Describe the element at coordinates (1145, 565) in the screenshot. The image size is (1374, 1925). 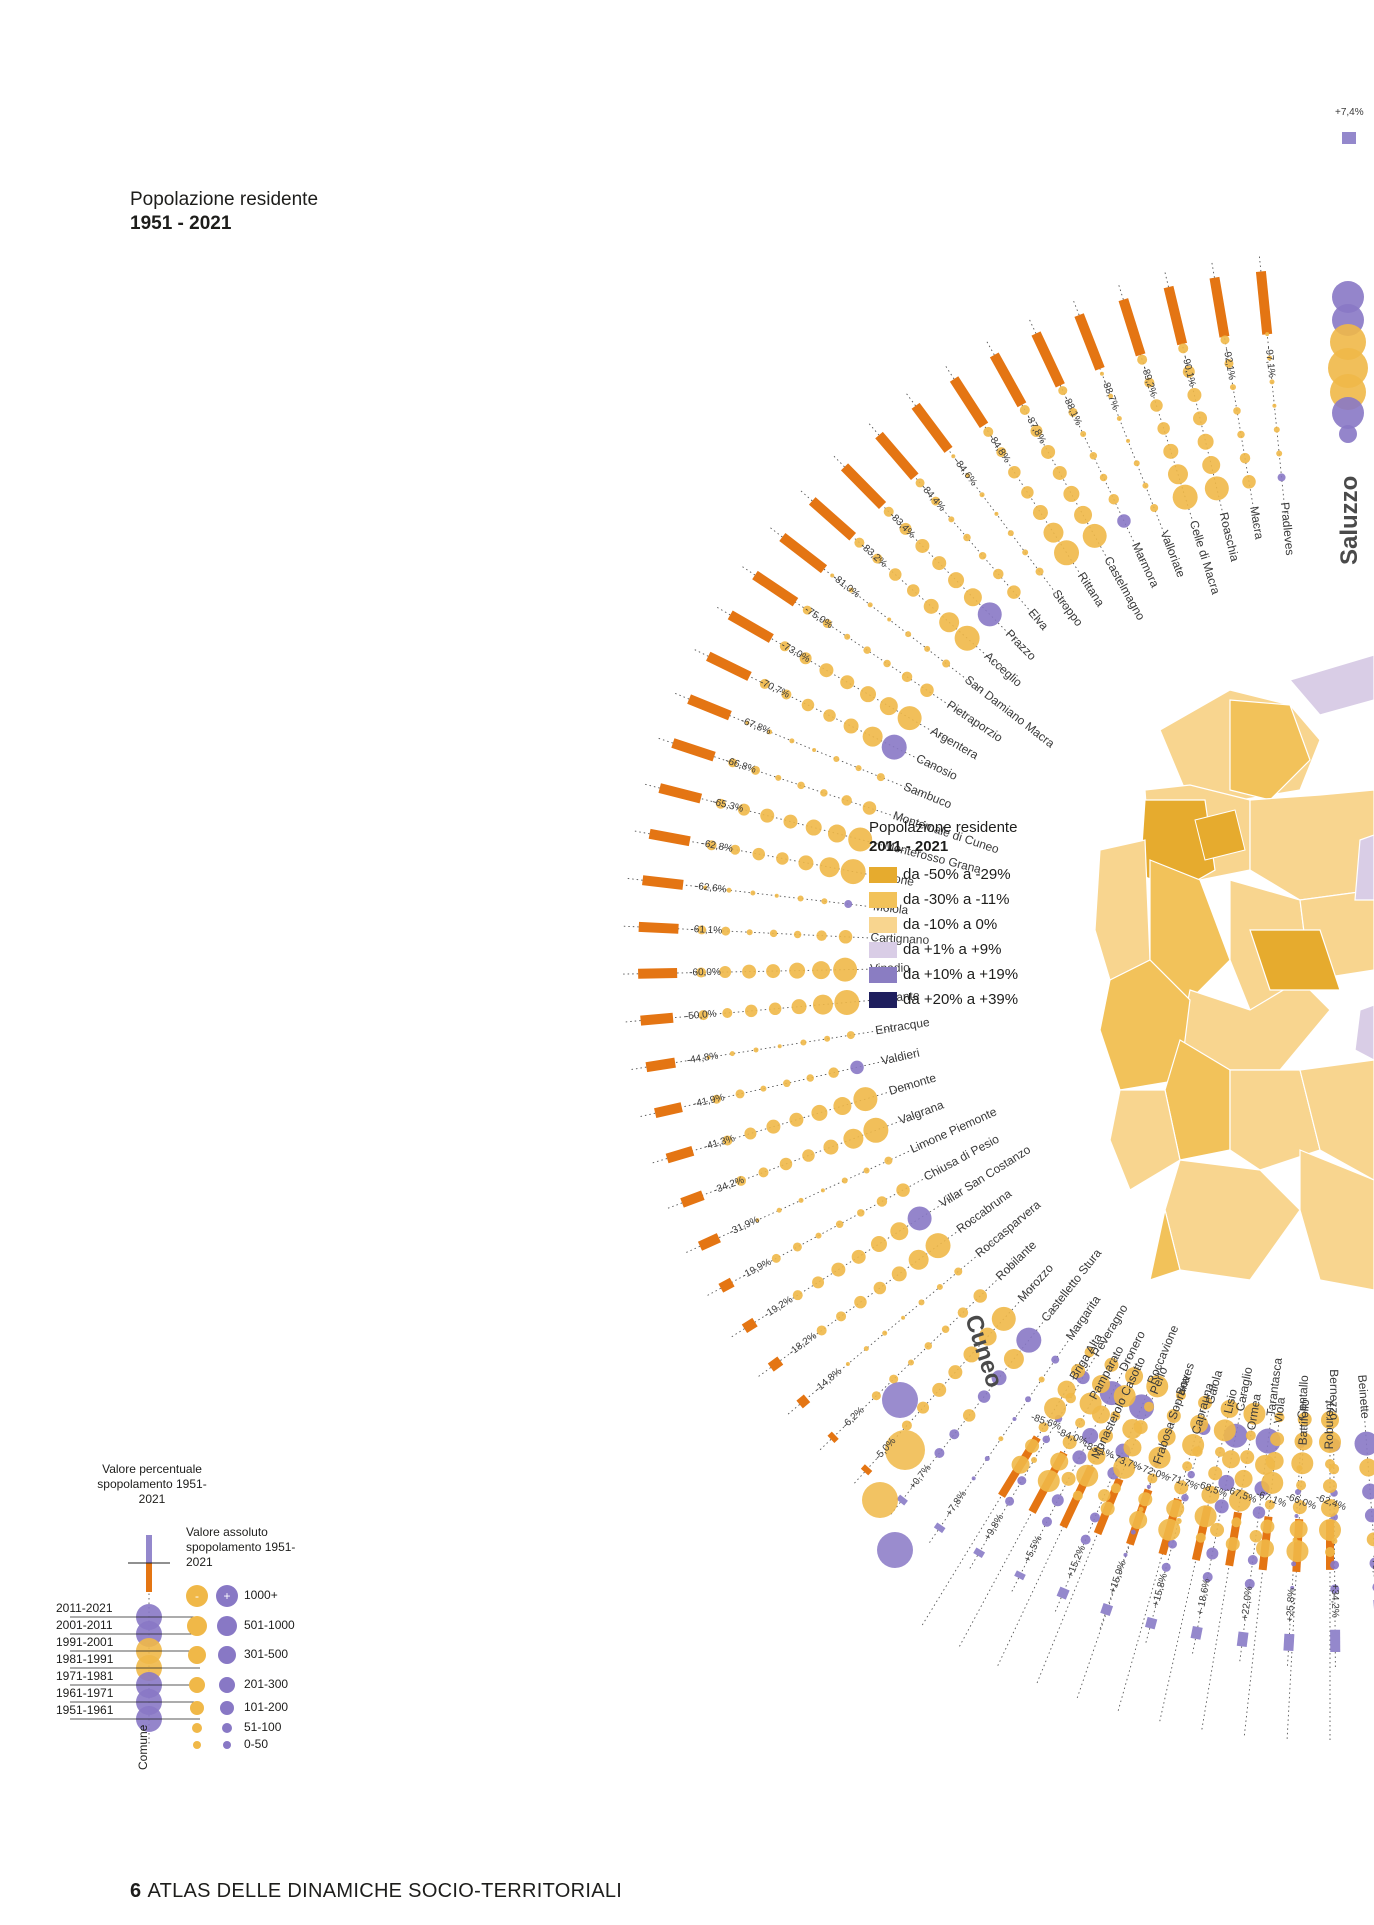
I see `comune-name-label: Marmora` at that location.